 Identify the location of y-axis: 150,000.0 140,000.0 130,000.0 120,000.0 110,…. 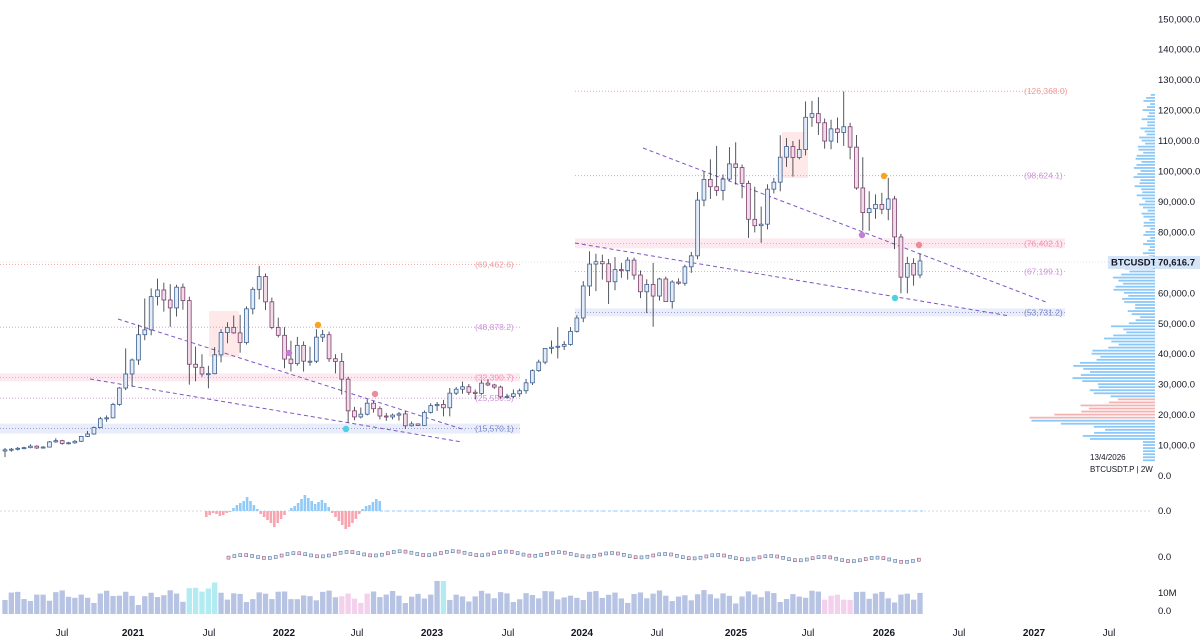
(1179, 248).